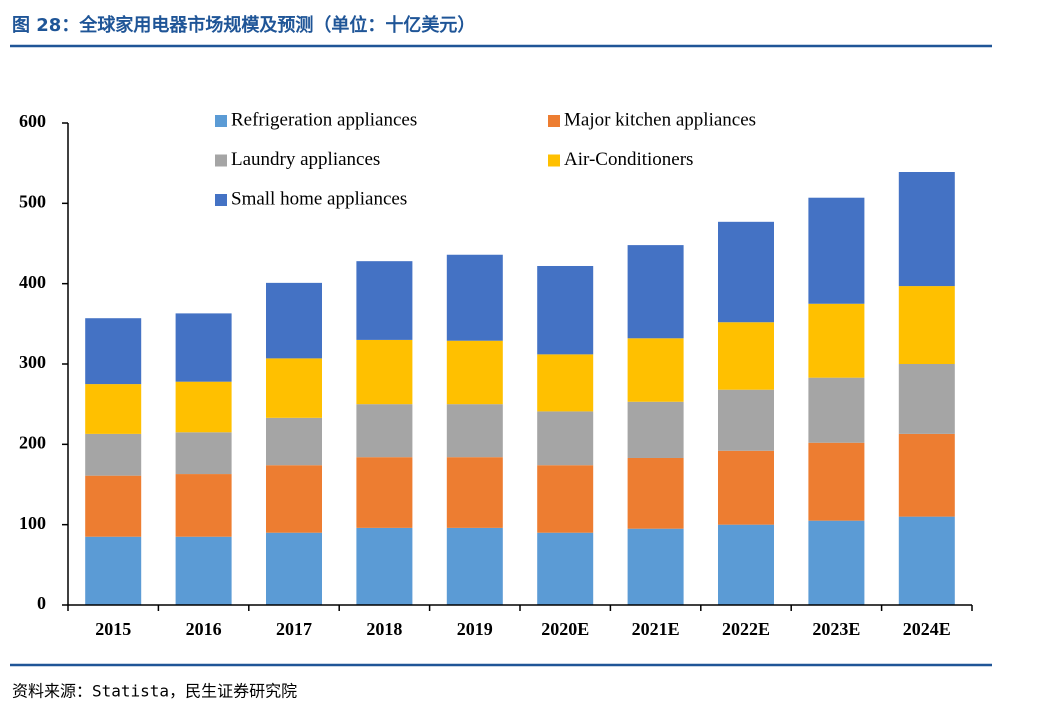 The image size is (1062, 712). Describe the element at coordinates (294, 629) in the screenshot. I see `x-tick-label: 2017` at that location.